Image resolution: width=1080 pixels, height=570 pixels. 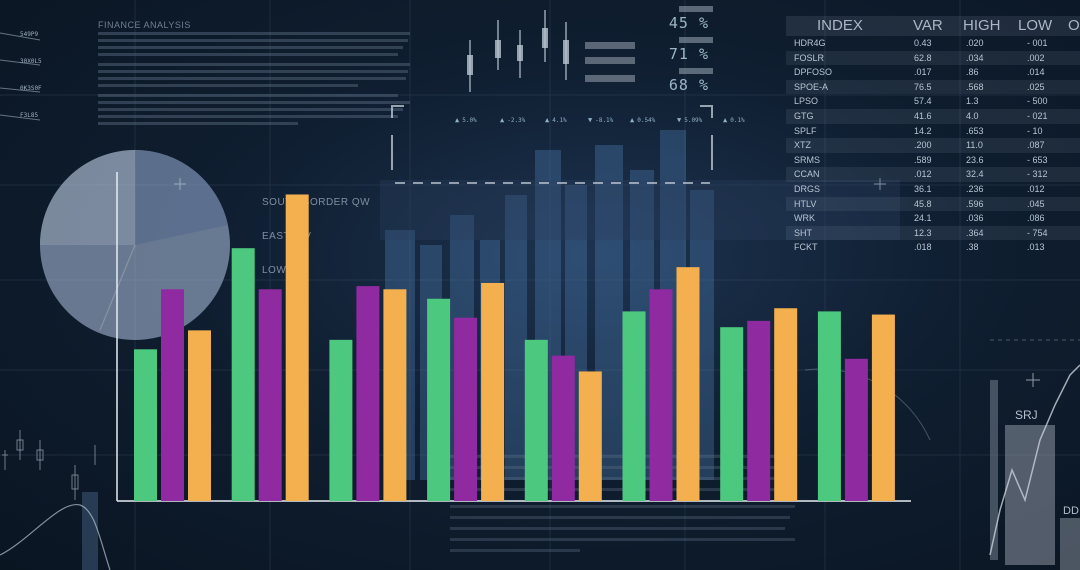 I want to click on index-table-row: SRMS .589 23.6 - 653, so click(x=933, y=160).